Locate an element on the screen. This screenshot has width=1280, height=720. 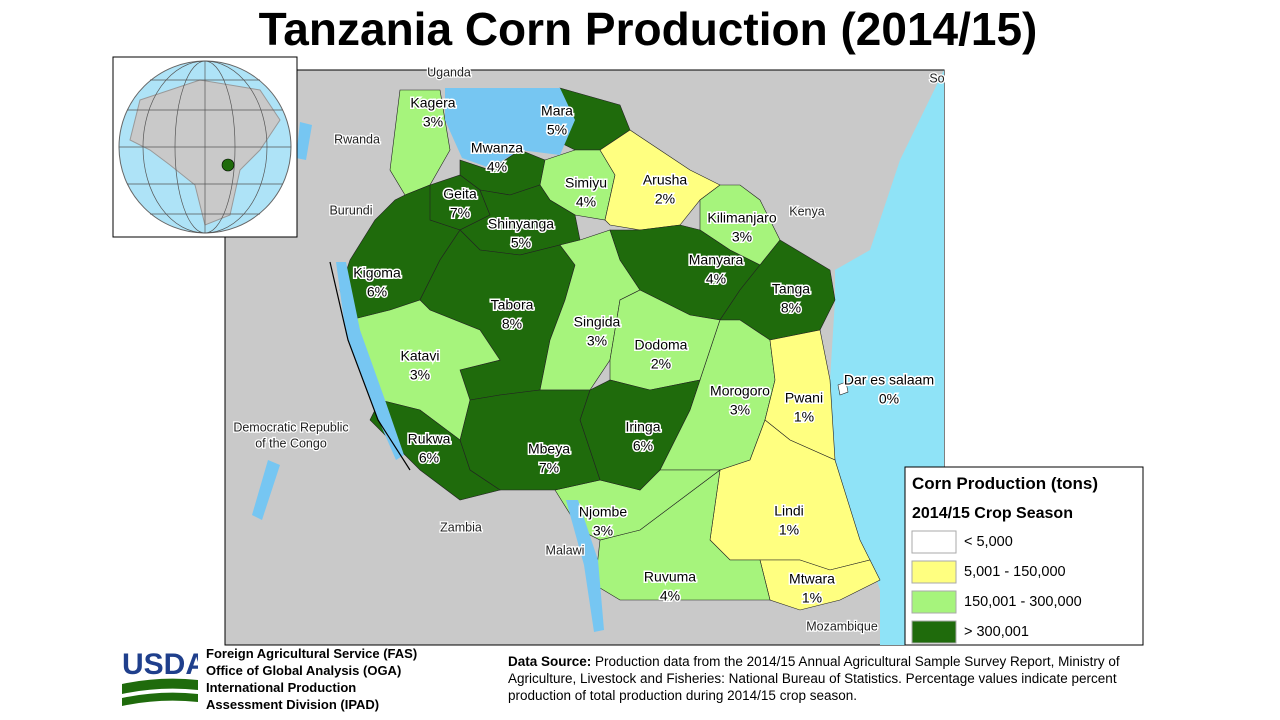
region-name: Shinyanga is located at coordinates (521, 224).